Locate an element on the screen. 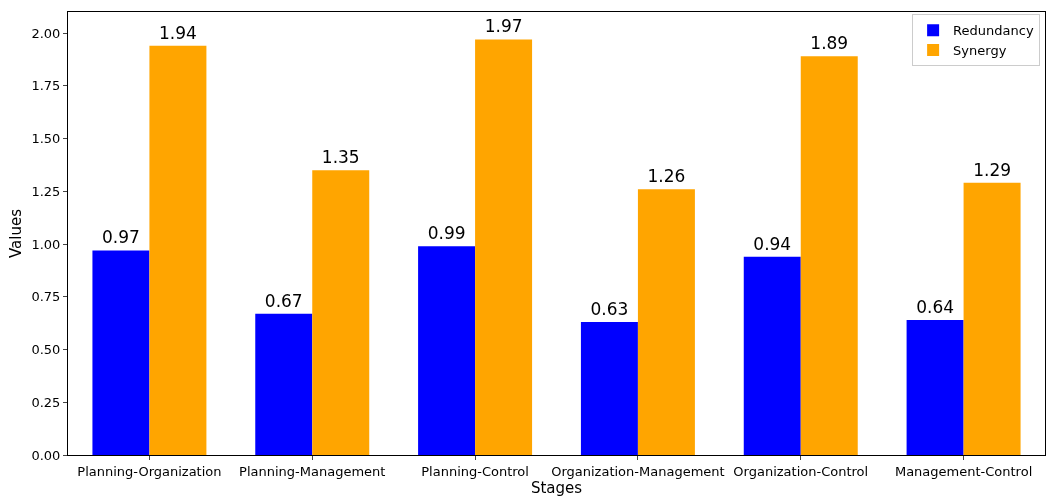 This screenshot has width=1049, height=499. x-tick-label: Organization-Control is located at coordinates (801, 471).